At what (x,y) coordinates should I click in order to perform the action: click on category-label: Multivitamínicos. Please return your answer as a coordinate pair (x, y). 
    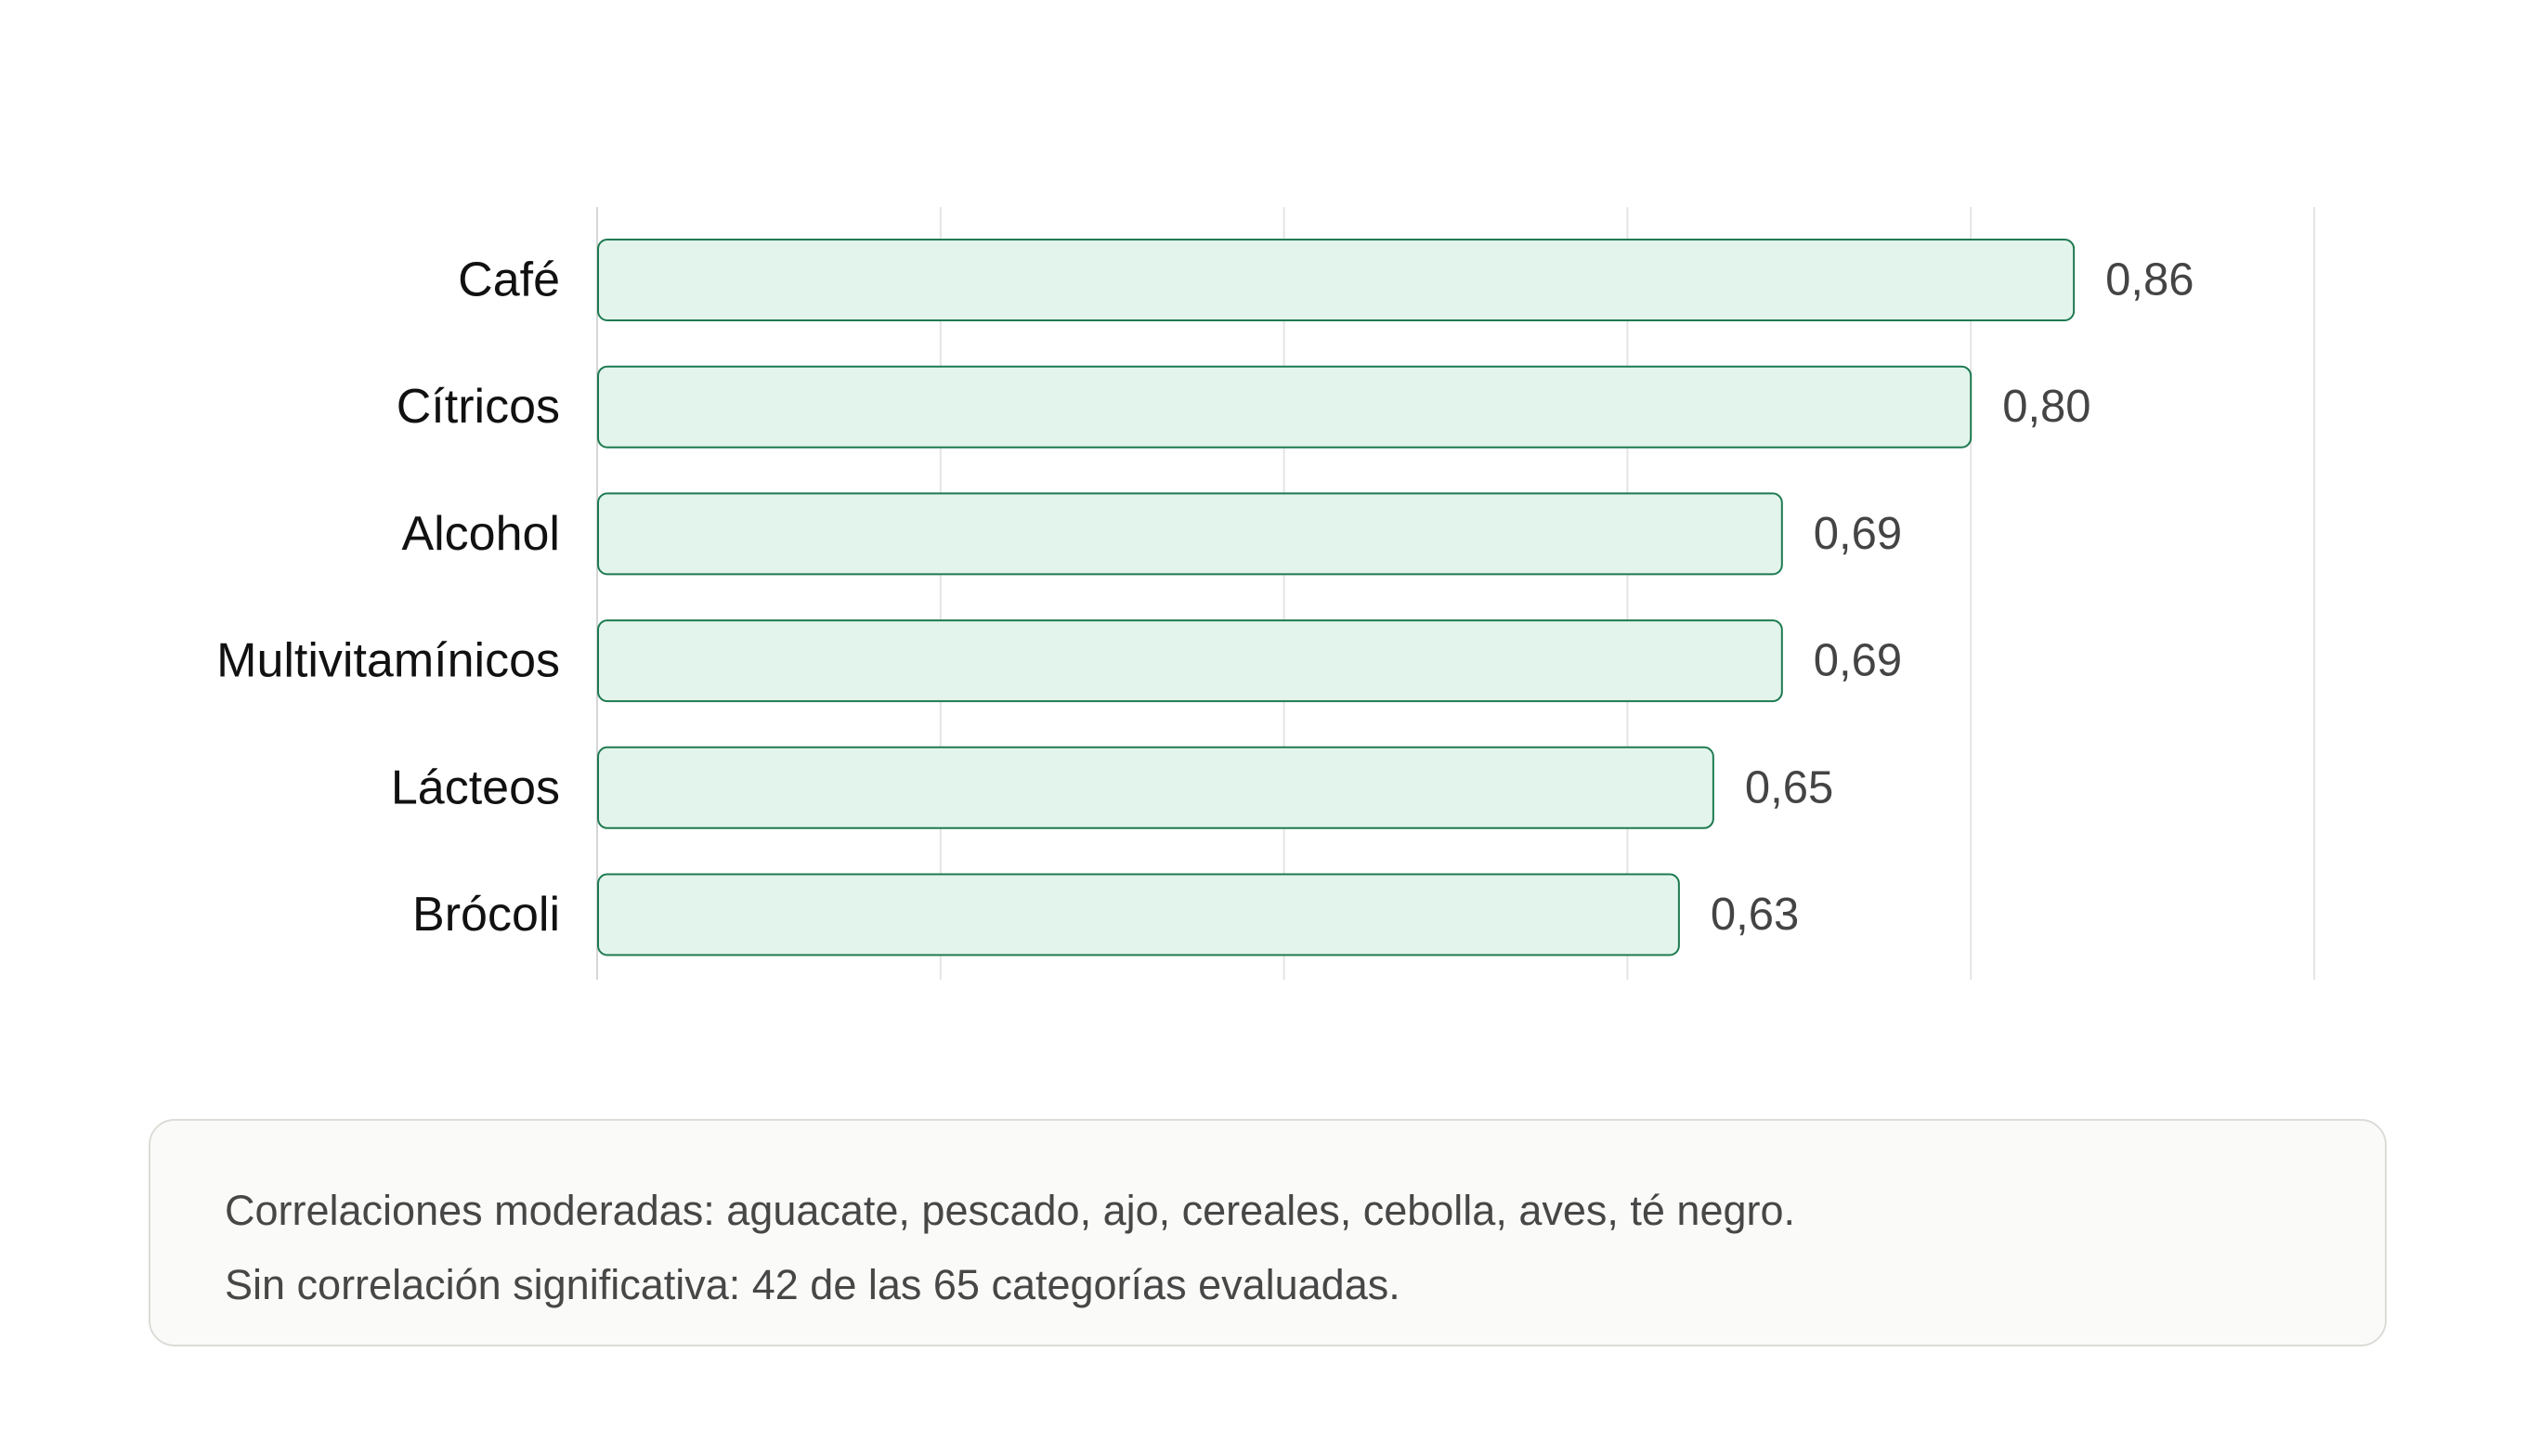
    Looking at the image, I should click on (388, 661).